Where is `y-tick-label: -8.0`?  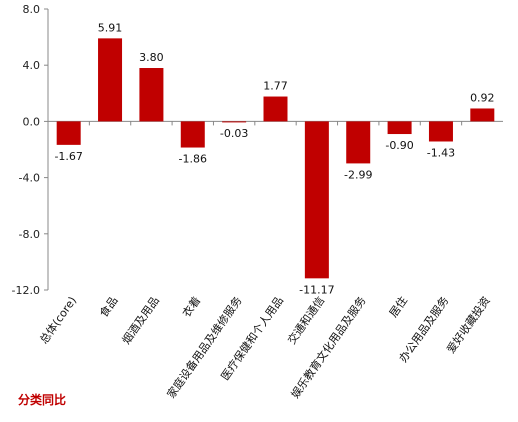
y-tick-label: -8.0 is located at coordinates (29, 234).